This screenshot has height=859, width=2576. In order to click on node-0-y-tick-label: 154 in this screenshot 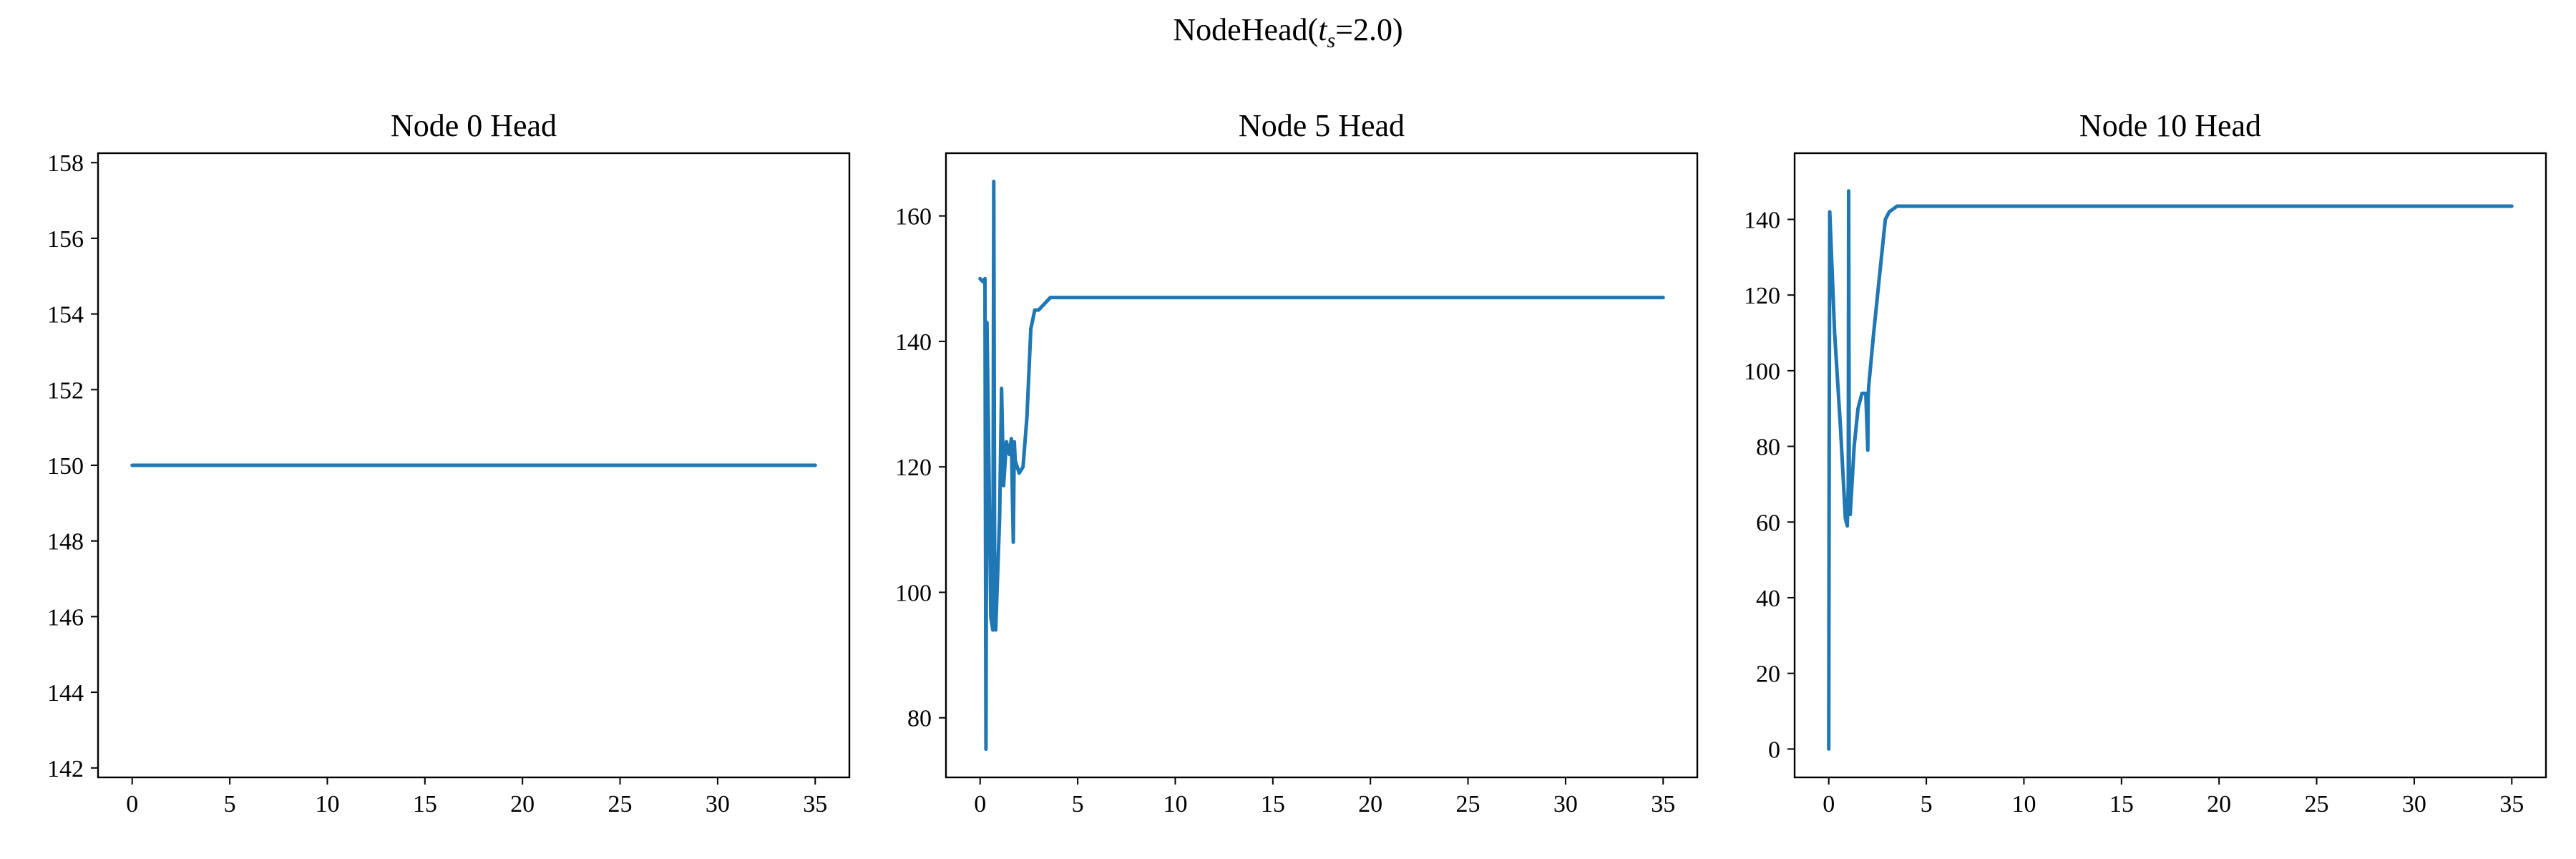, I will do `click(65, 315)`.